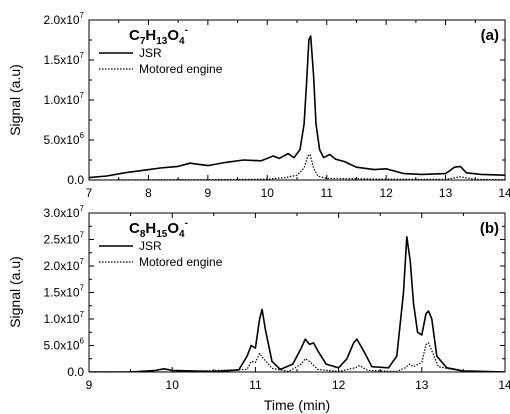 The width and height of the screenshot is (510, 414). What do you see at coordinates (490, 35) in the screenshot?
I see `panel-label: (a)` at bounding box center [490, 35].